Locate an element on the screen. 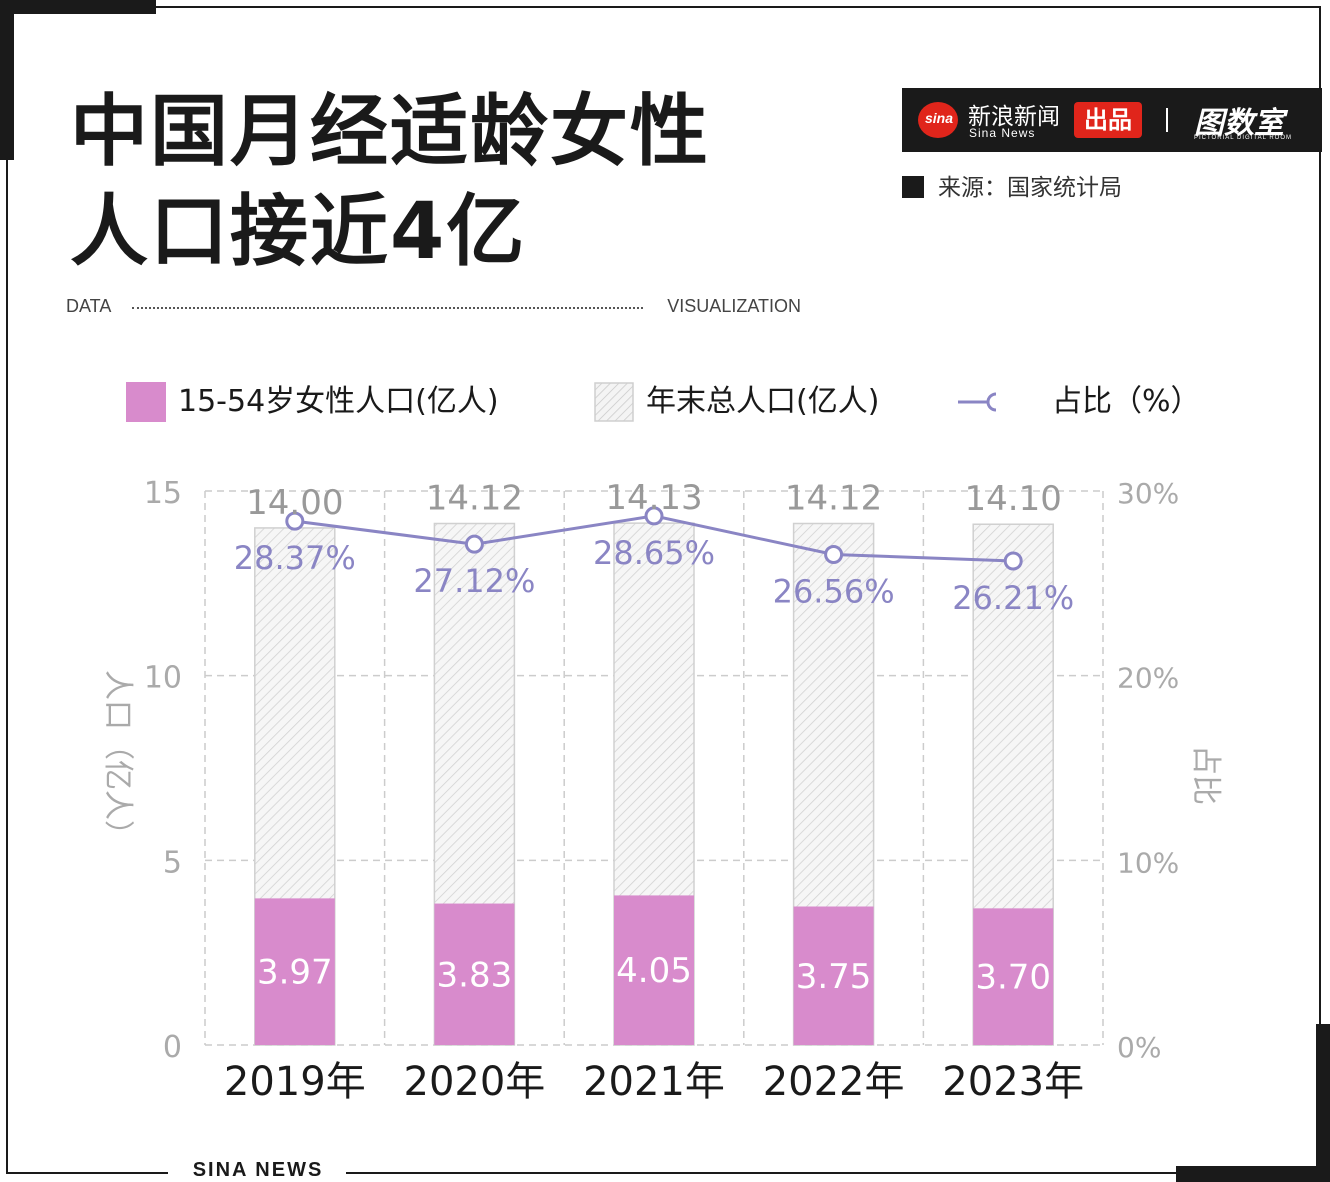  legend-total-swatch is located at coordinates (614, 402).